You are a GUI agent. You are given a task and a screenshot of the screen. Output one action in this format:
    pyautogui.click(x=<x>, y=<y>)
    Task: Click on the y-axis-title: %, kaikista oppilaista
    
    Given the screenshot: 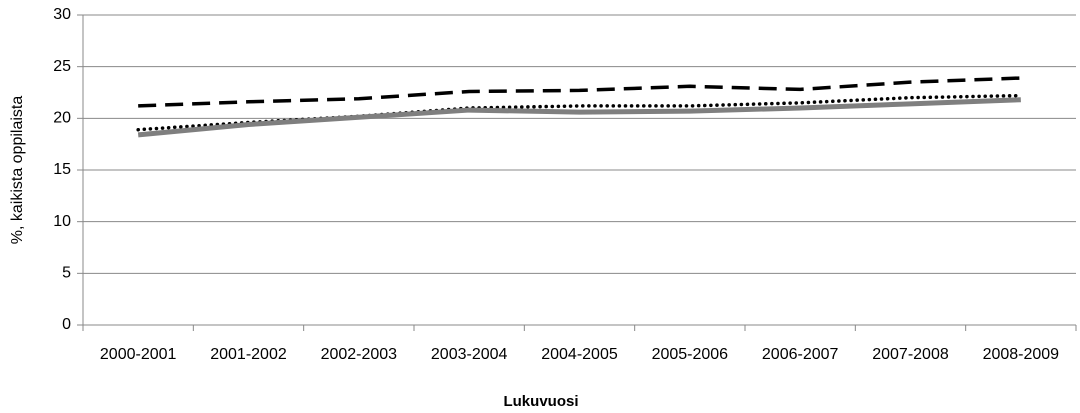 What is the action you would take?
    pyautogui.click(x=17, y=170)
    